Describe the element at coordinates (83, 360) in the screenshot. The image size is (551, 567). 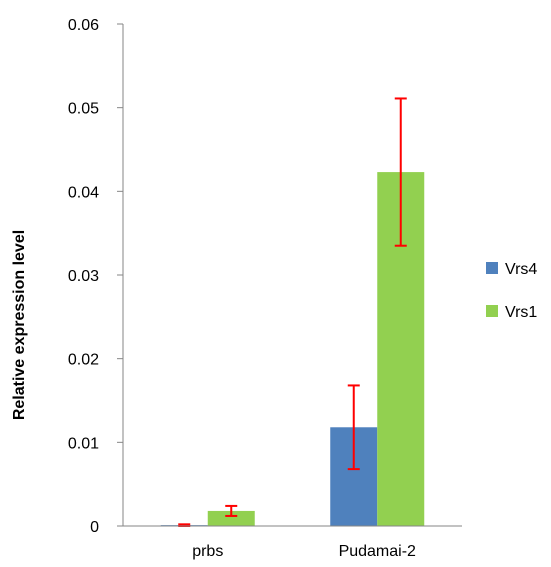
I see `y-tick-label: 0.02` at that location.